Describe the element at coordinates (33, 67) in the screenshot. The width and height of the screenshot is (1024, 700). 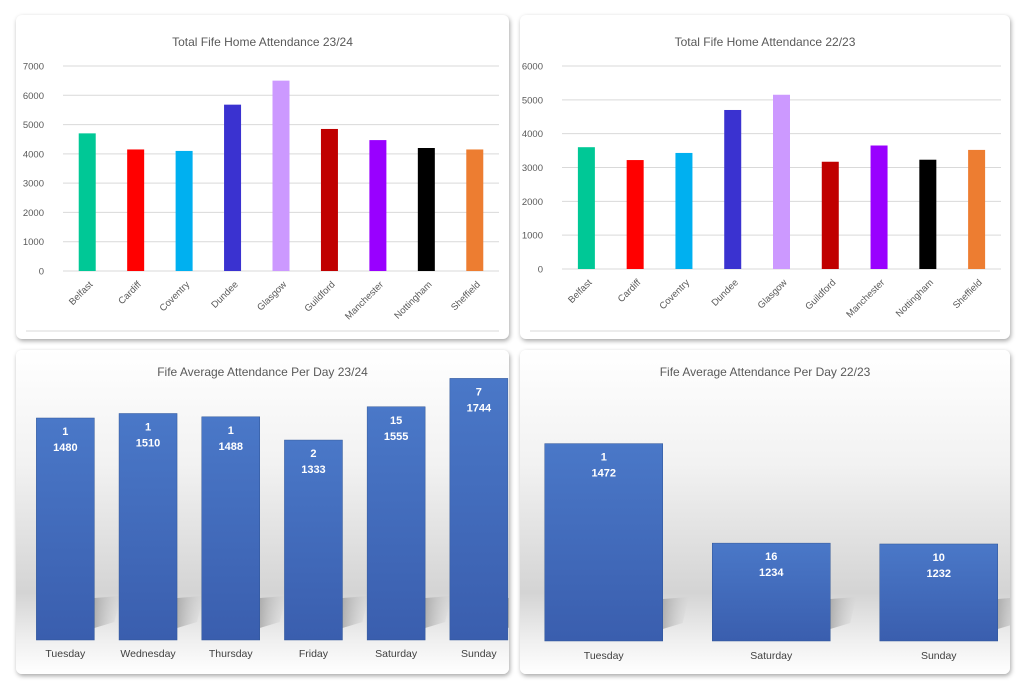
I see `y-tick-label: 7000` at that location.